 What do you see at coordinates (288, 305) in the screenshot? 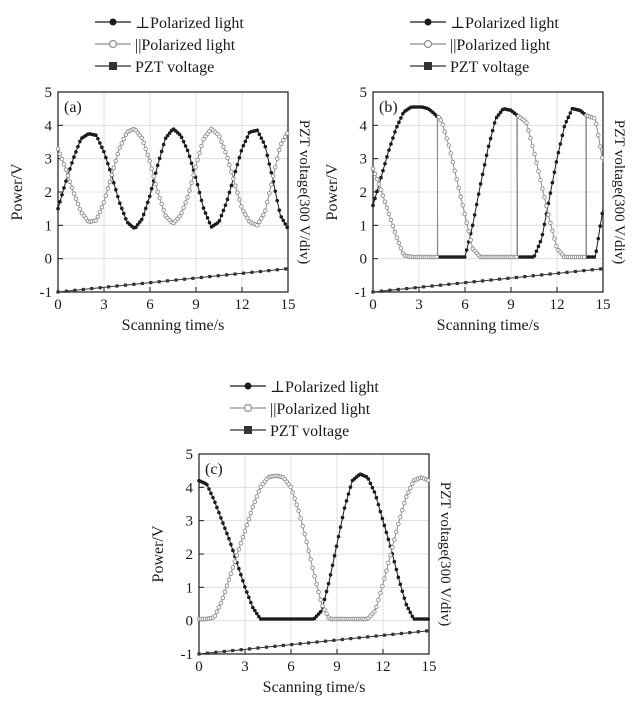
I see `x-tick-label: 15` at bounding box center [288, 305].